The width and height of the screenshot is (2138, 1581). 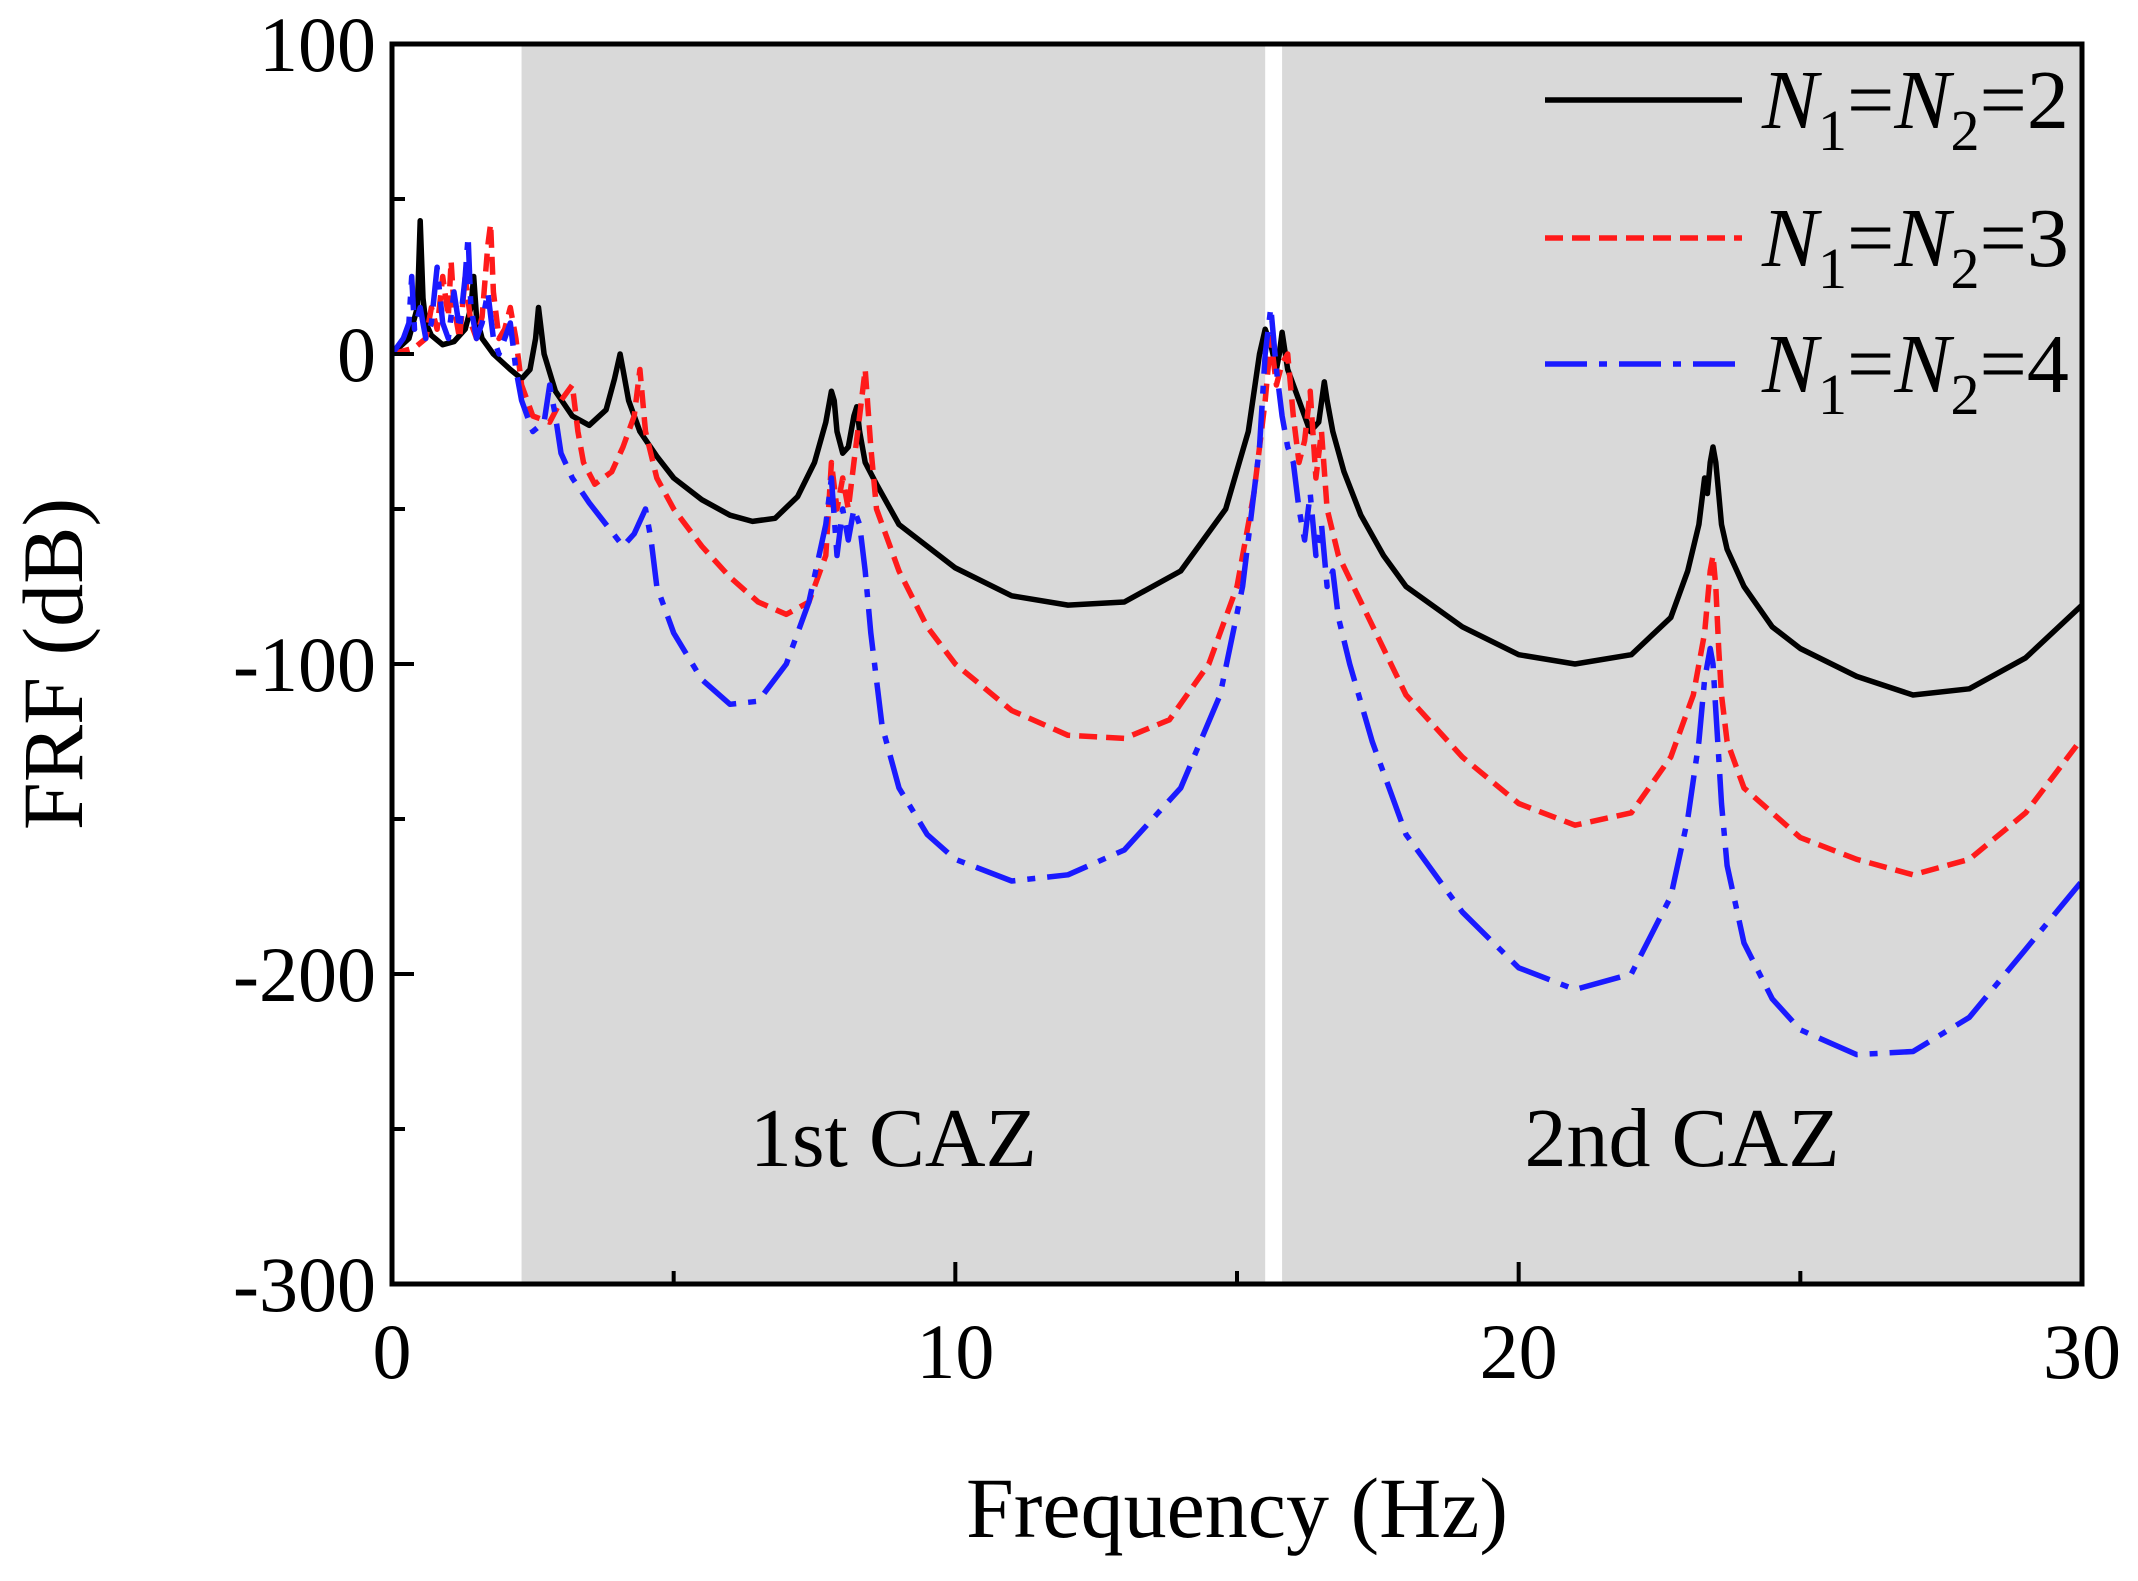 What do you see at coordinates (1237, 1508) in the screenshot?
I see `x-axis-label: Frequency (Hz)` at bounding box center [1237, 1508].